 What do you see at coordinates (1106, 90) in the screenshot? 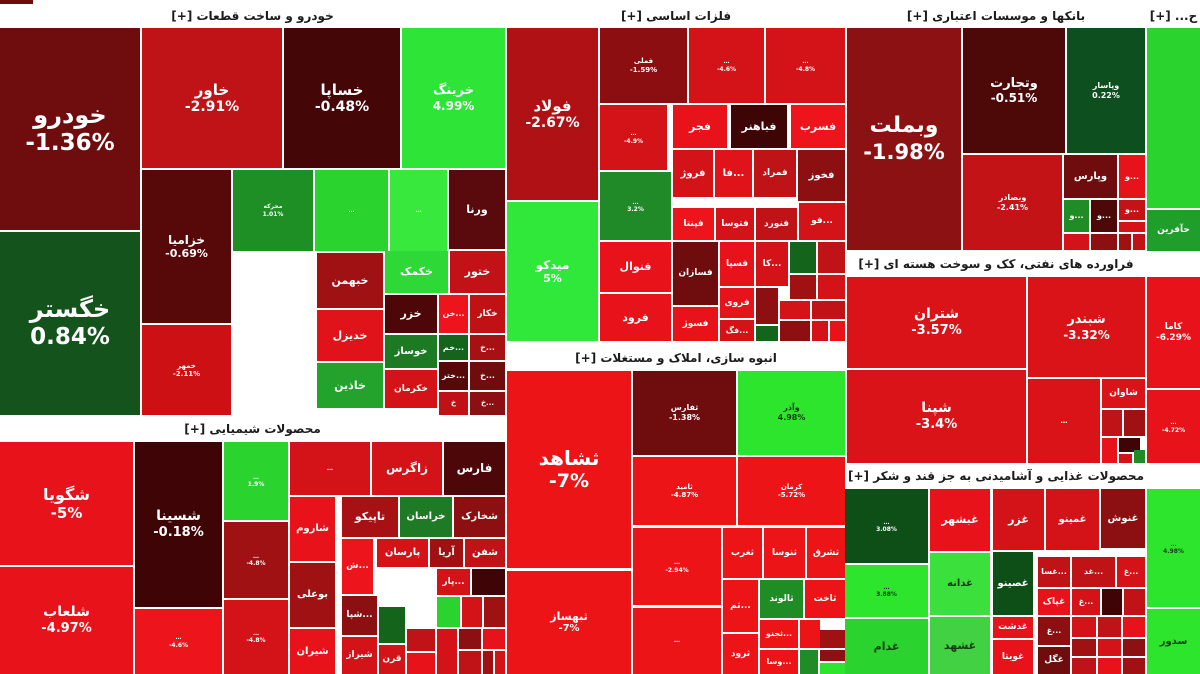
I see `stock-tile: وپاسار 0.22%` at bounding box center [1106, 90].